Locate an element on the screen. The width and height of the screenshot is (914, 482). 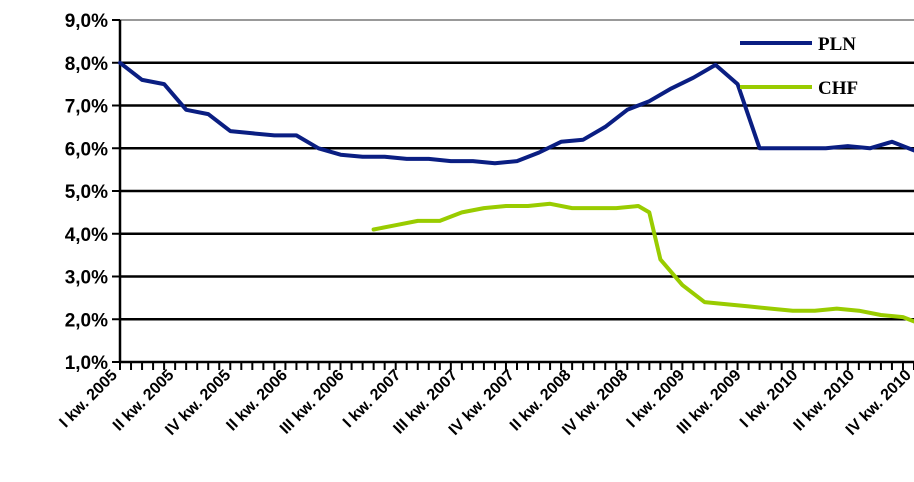
y-tick-label: 6,0% is located at coordinates (86, 149).